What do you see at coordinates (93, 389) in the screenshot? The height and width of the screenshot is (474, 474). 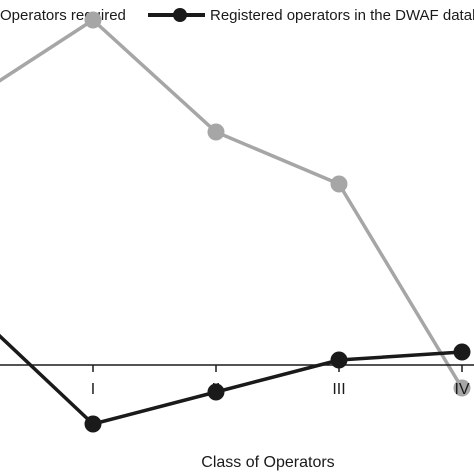 I see `x-tick-label-1: I` at bounding box center [93, 389].